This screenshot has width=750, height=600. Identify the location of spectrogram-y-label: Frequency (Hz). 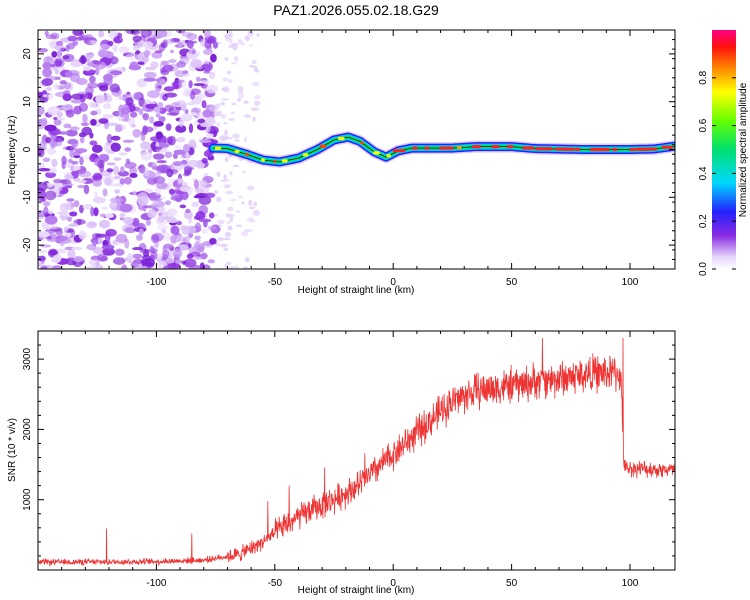
(12, 150).